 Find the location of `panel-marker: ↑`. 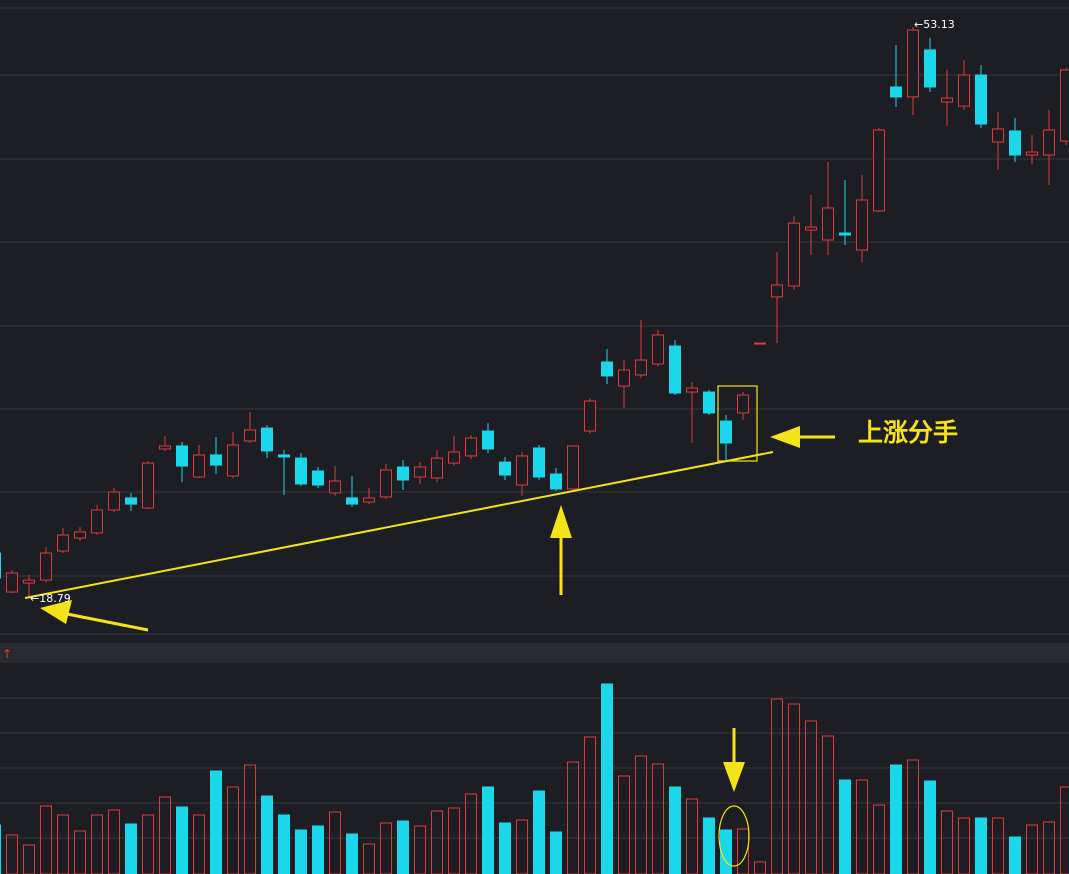

panel-marker: ↑ is located at coordinates (7, 654).